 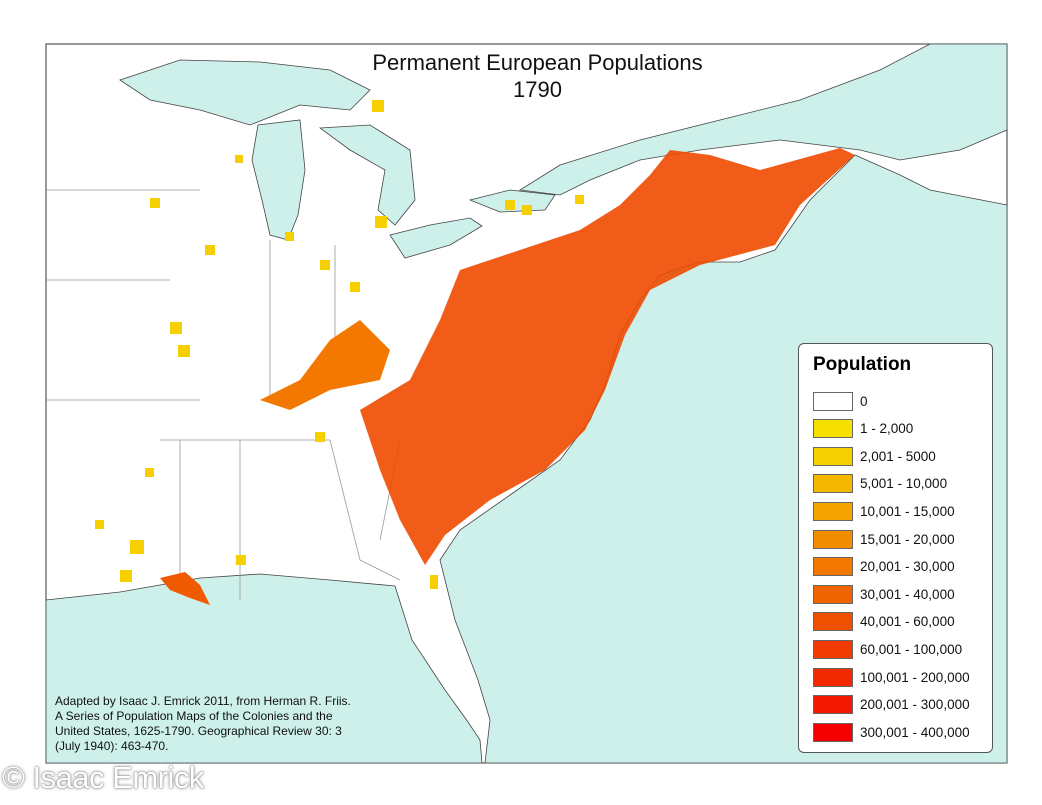 I want to click on legend-item: 40,001 - 60,000, so click(x=884, y=622).